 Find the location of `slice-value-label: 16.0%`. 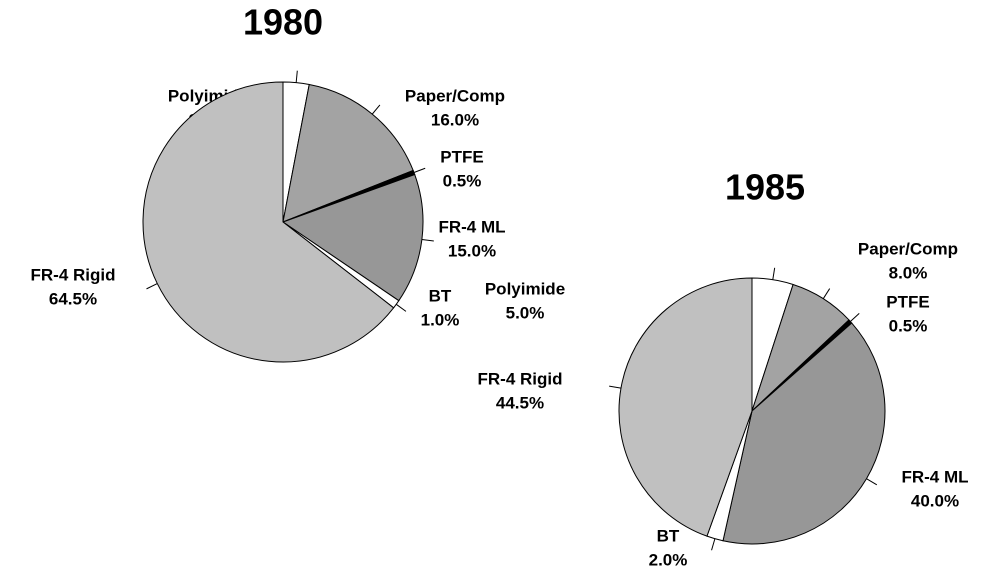

slice-value-label: 16.0% is located at coordinates (455, 119).